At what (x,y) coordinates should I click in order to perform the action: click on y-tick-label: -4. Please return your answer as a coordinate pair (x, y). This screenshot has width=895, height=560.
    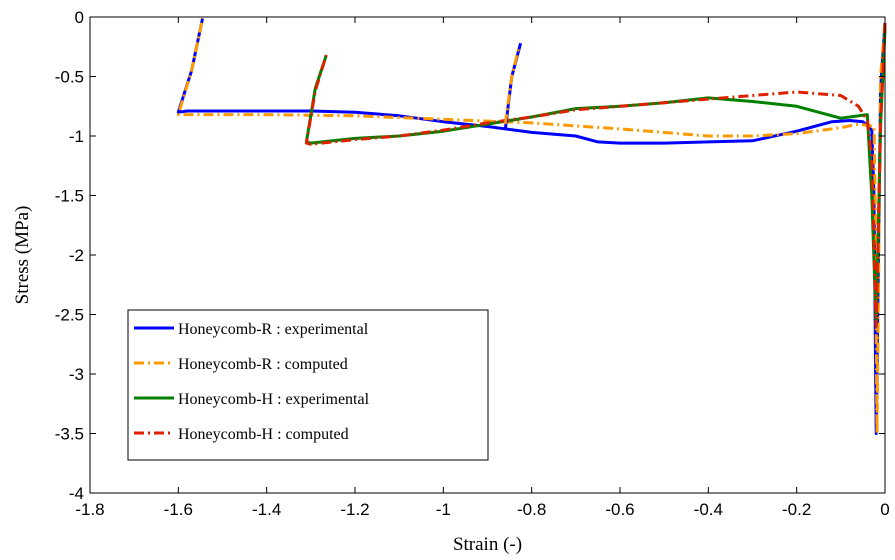
    Looking at the image, I should click on (76, 493).